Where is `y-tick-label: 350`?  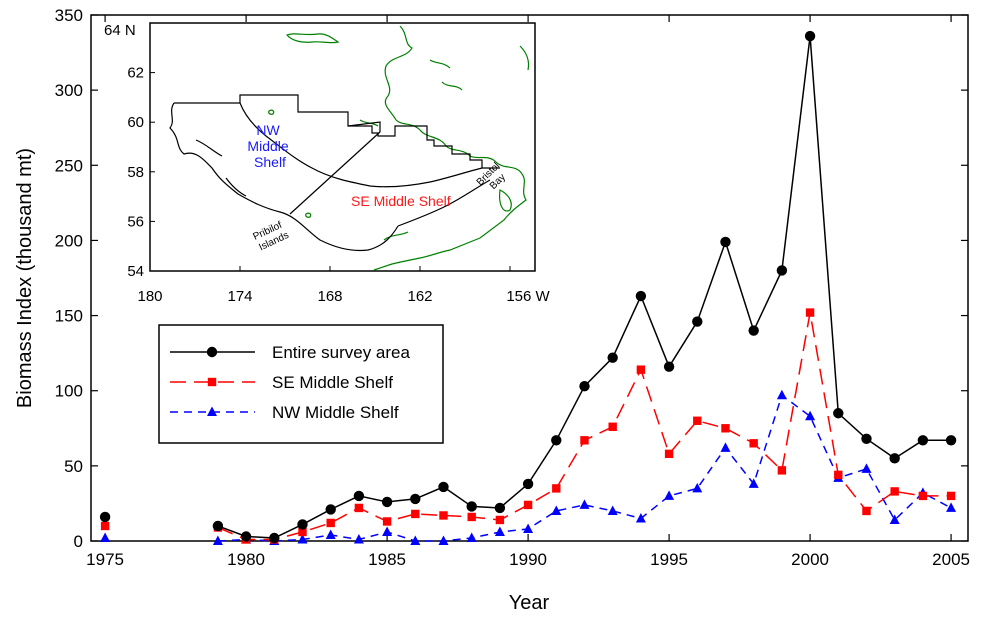 y-tick-label: 350 is located at coordinates (69, 15).